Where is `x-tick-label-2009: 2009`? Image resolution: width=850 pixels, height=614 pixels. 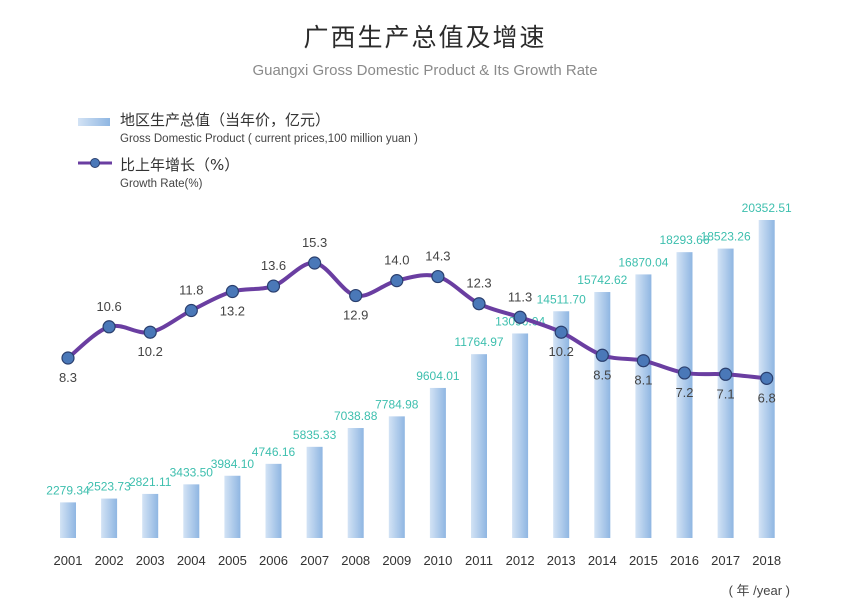 x-tick-label-2009: 2009 is located at coordinates (396, 560).